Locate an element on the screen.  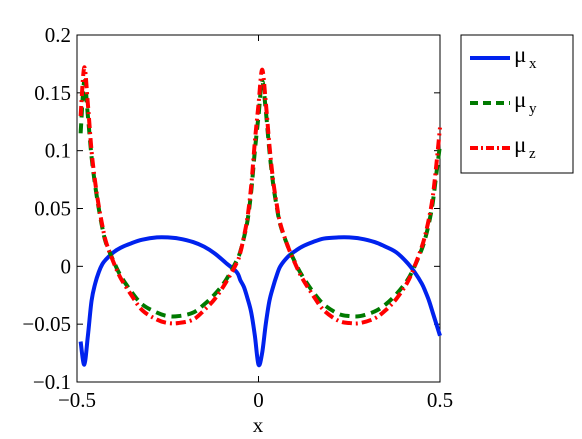
legend-subscript-y: y is located at coordinates (533, 109).